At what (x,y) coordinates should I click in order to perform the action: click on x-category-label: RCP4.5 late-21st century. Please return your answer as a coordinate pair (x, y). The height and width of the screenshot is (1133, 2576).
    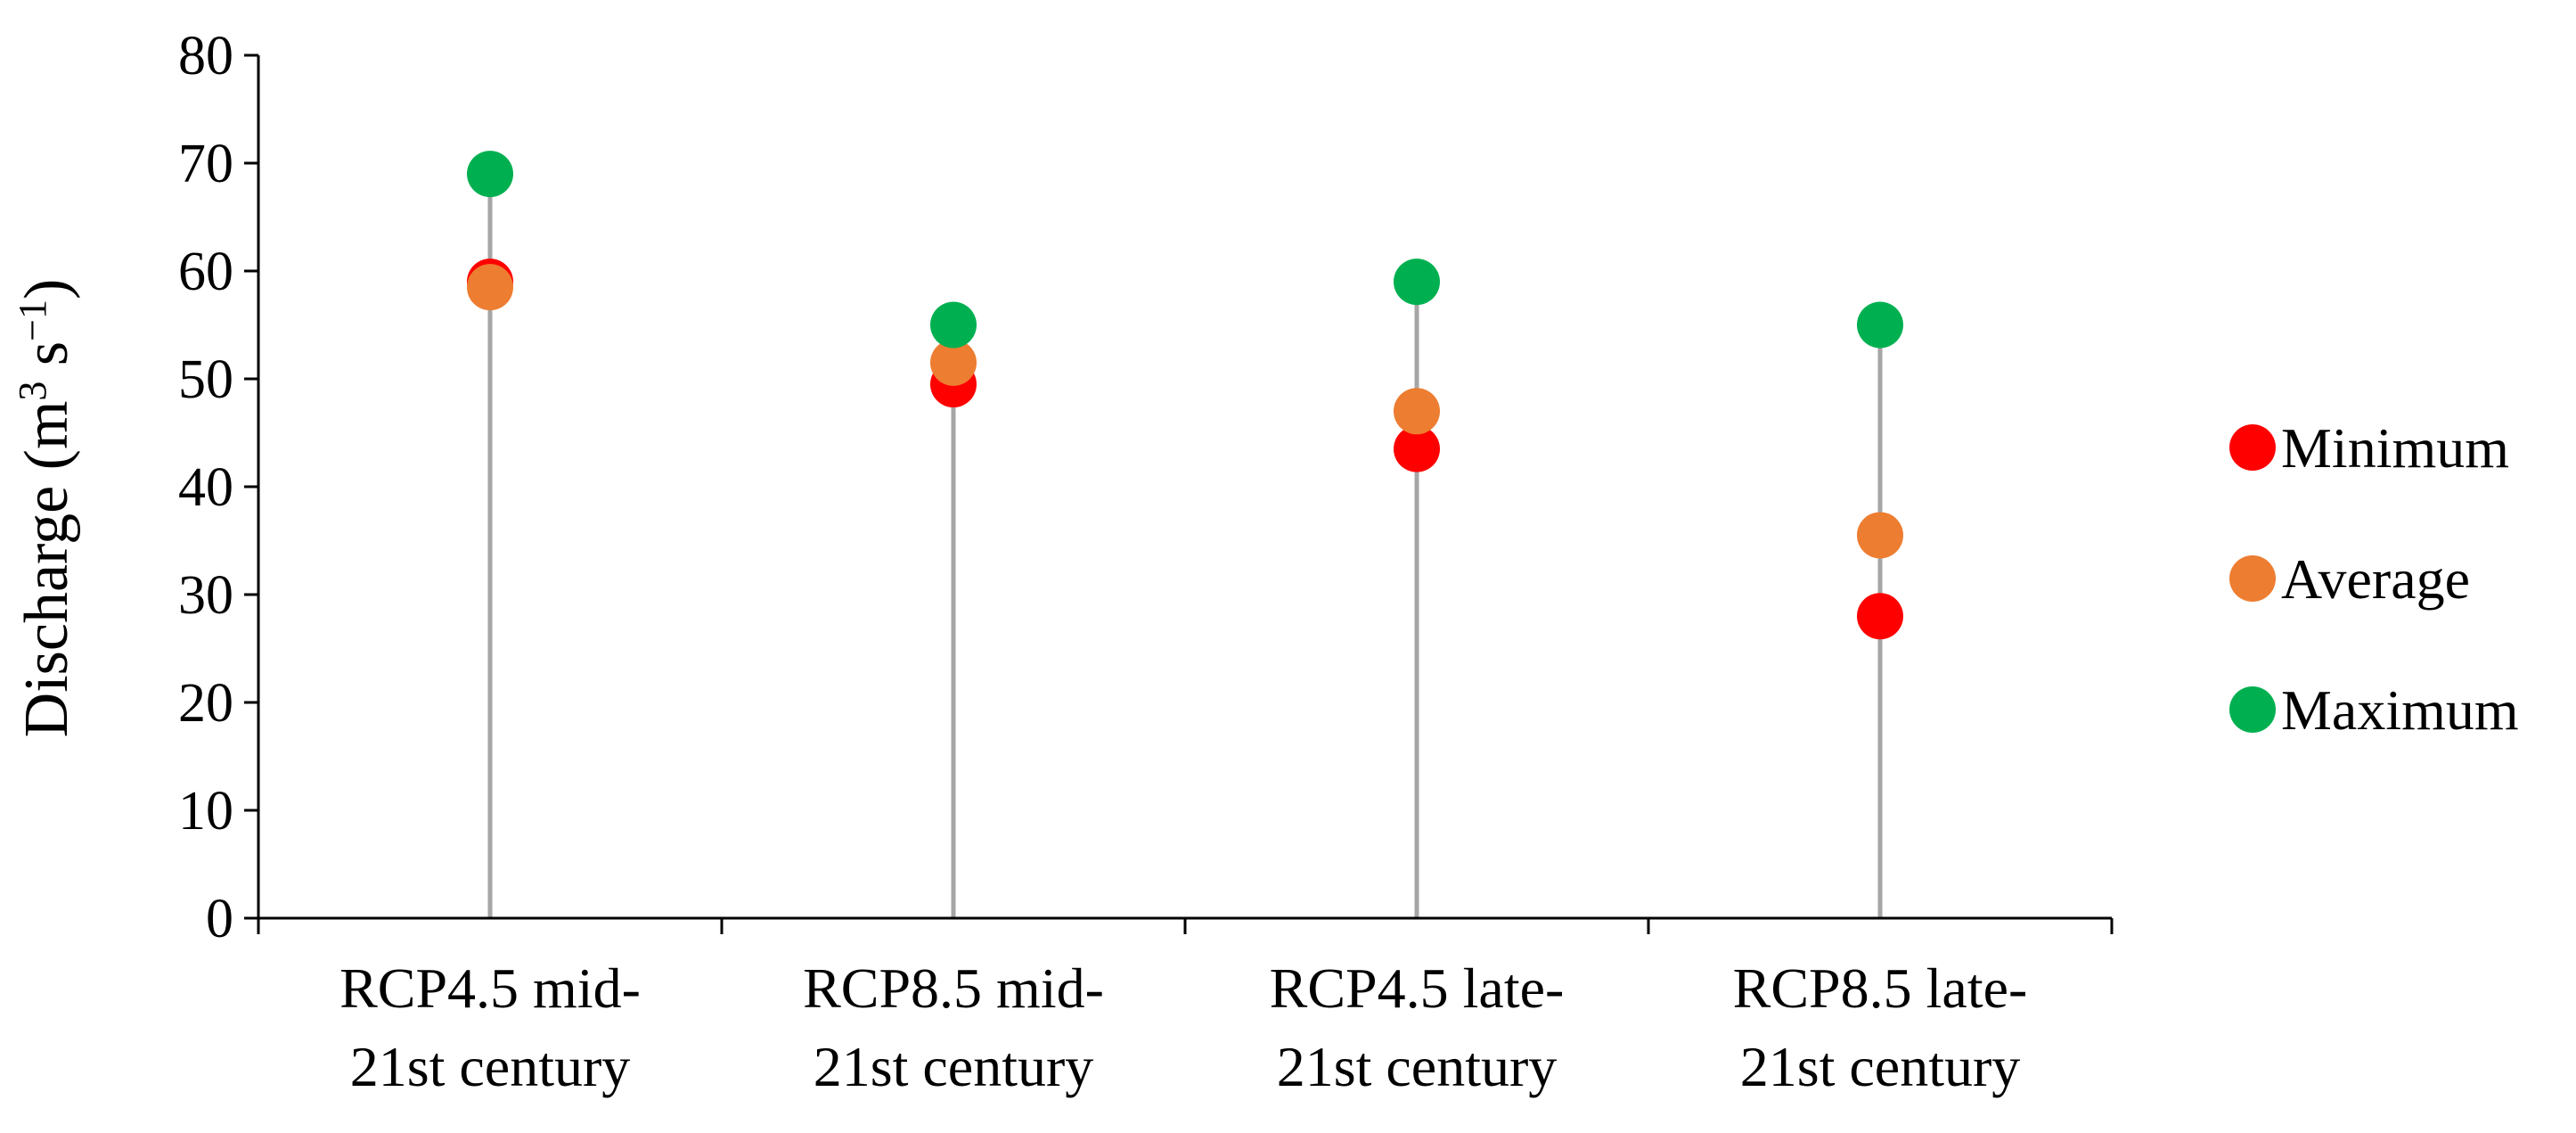
    Looking at the image, I should click on (1417, 1027).